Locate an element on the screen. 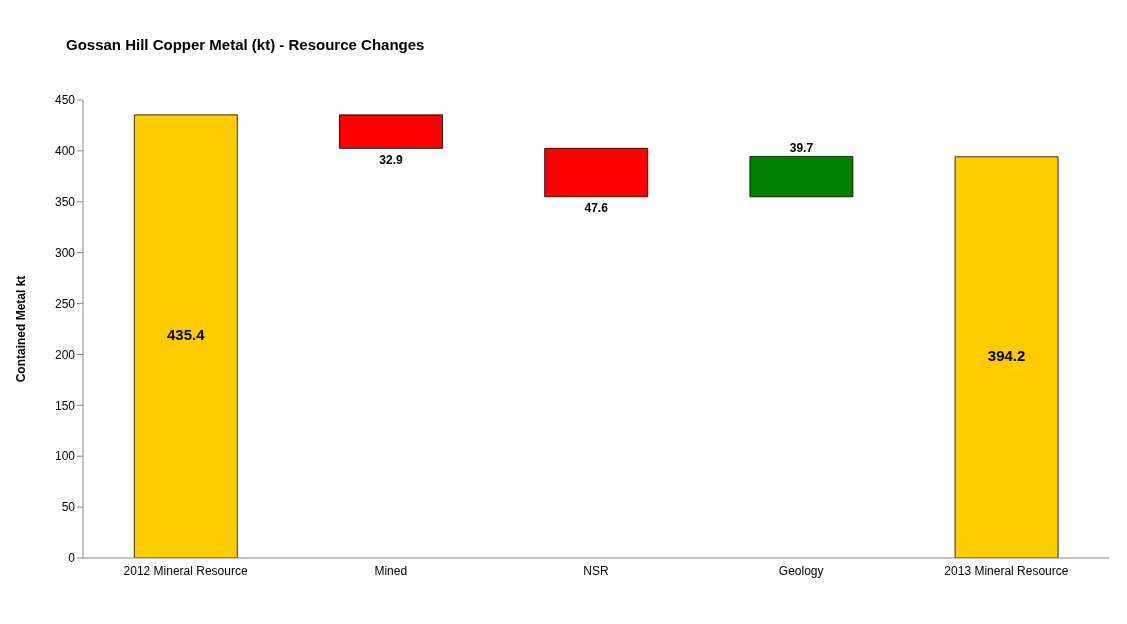 This screenshot has height=624, width=1127. y-tick-label: 250 is located at coordinates (65, 303).